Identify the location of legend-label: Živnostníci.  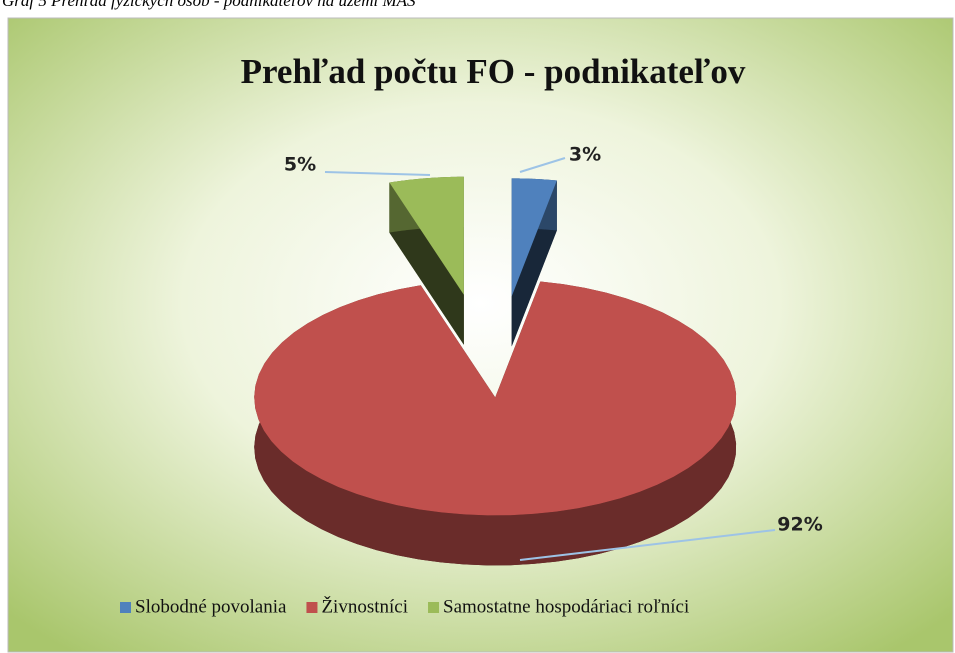
(364, 606).